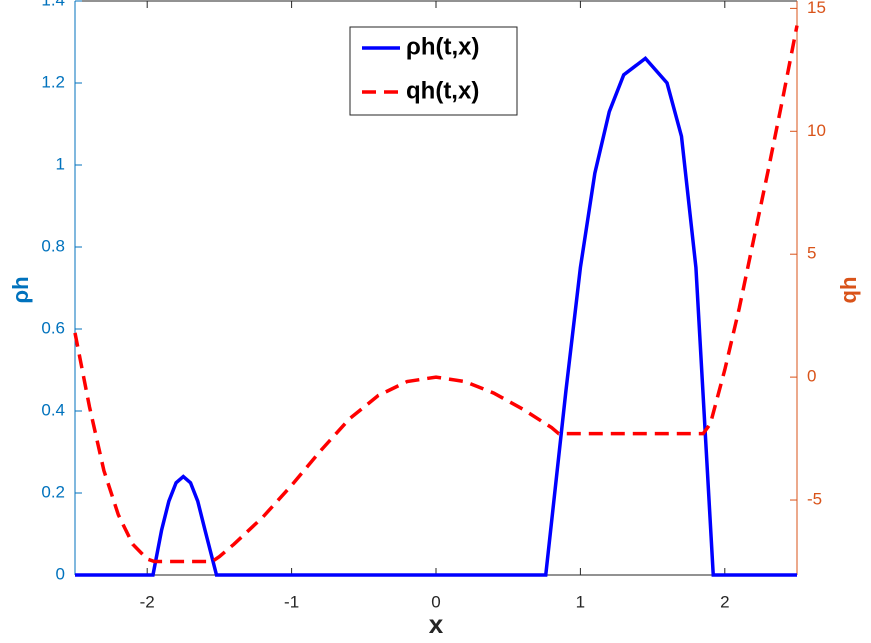  Describe the element at coordinates (816, 130) in the screenshot. I see `y2-tick-label: 10` at that location.